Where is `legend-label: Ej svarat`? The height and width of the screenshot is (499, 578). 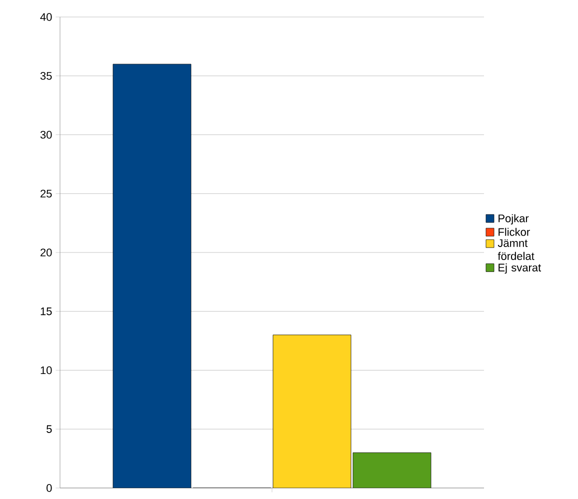
legend-label: Ej svarat is located at coordinates (520, 268).